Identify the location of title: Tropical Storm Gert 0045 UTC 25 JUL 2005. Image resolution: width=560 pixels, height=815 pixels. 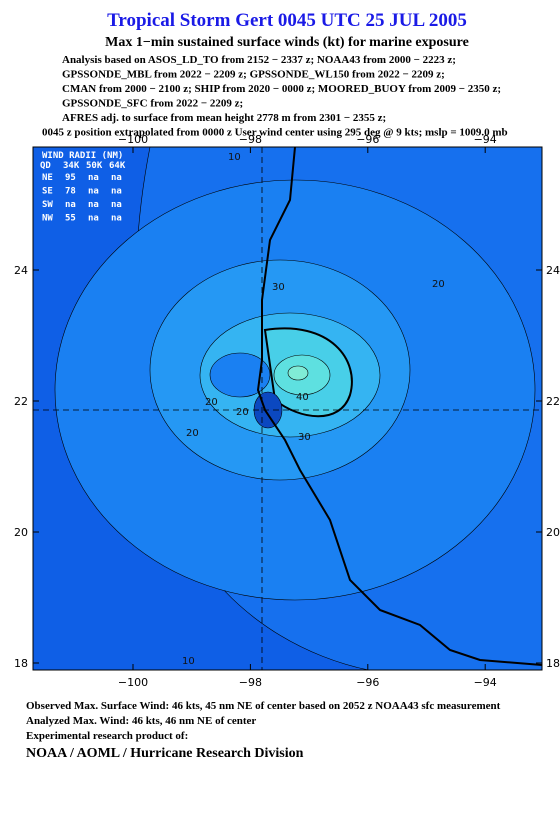
(287, 20).